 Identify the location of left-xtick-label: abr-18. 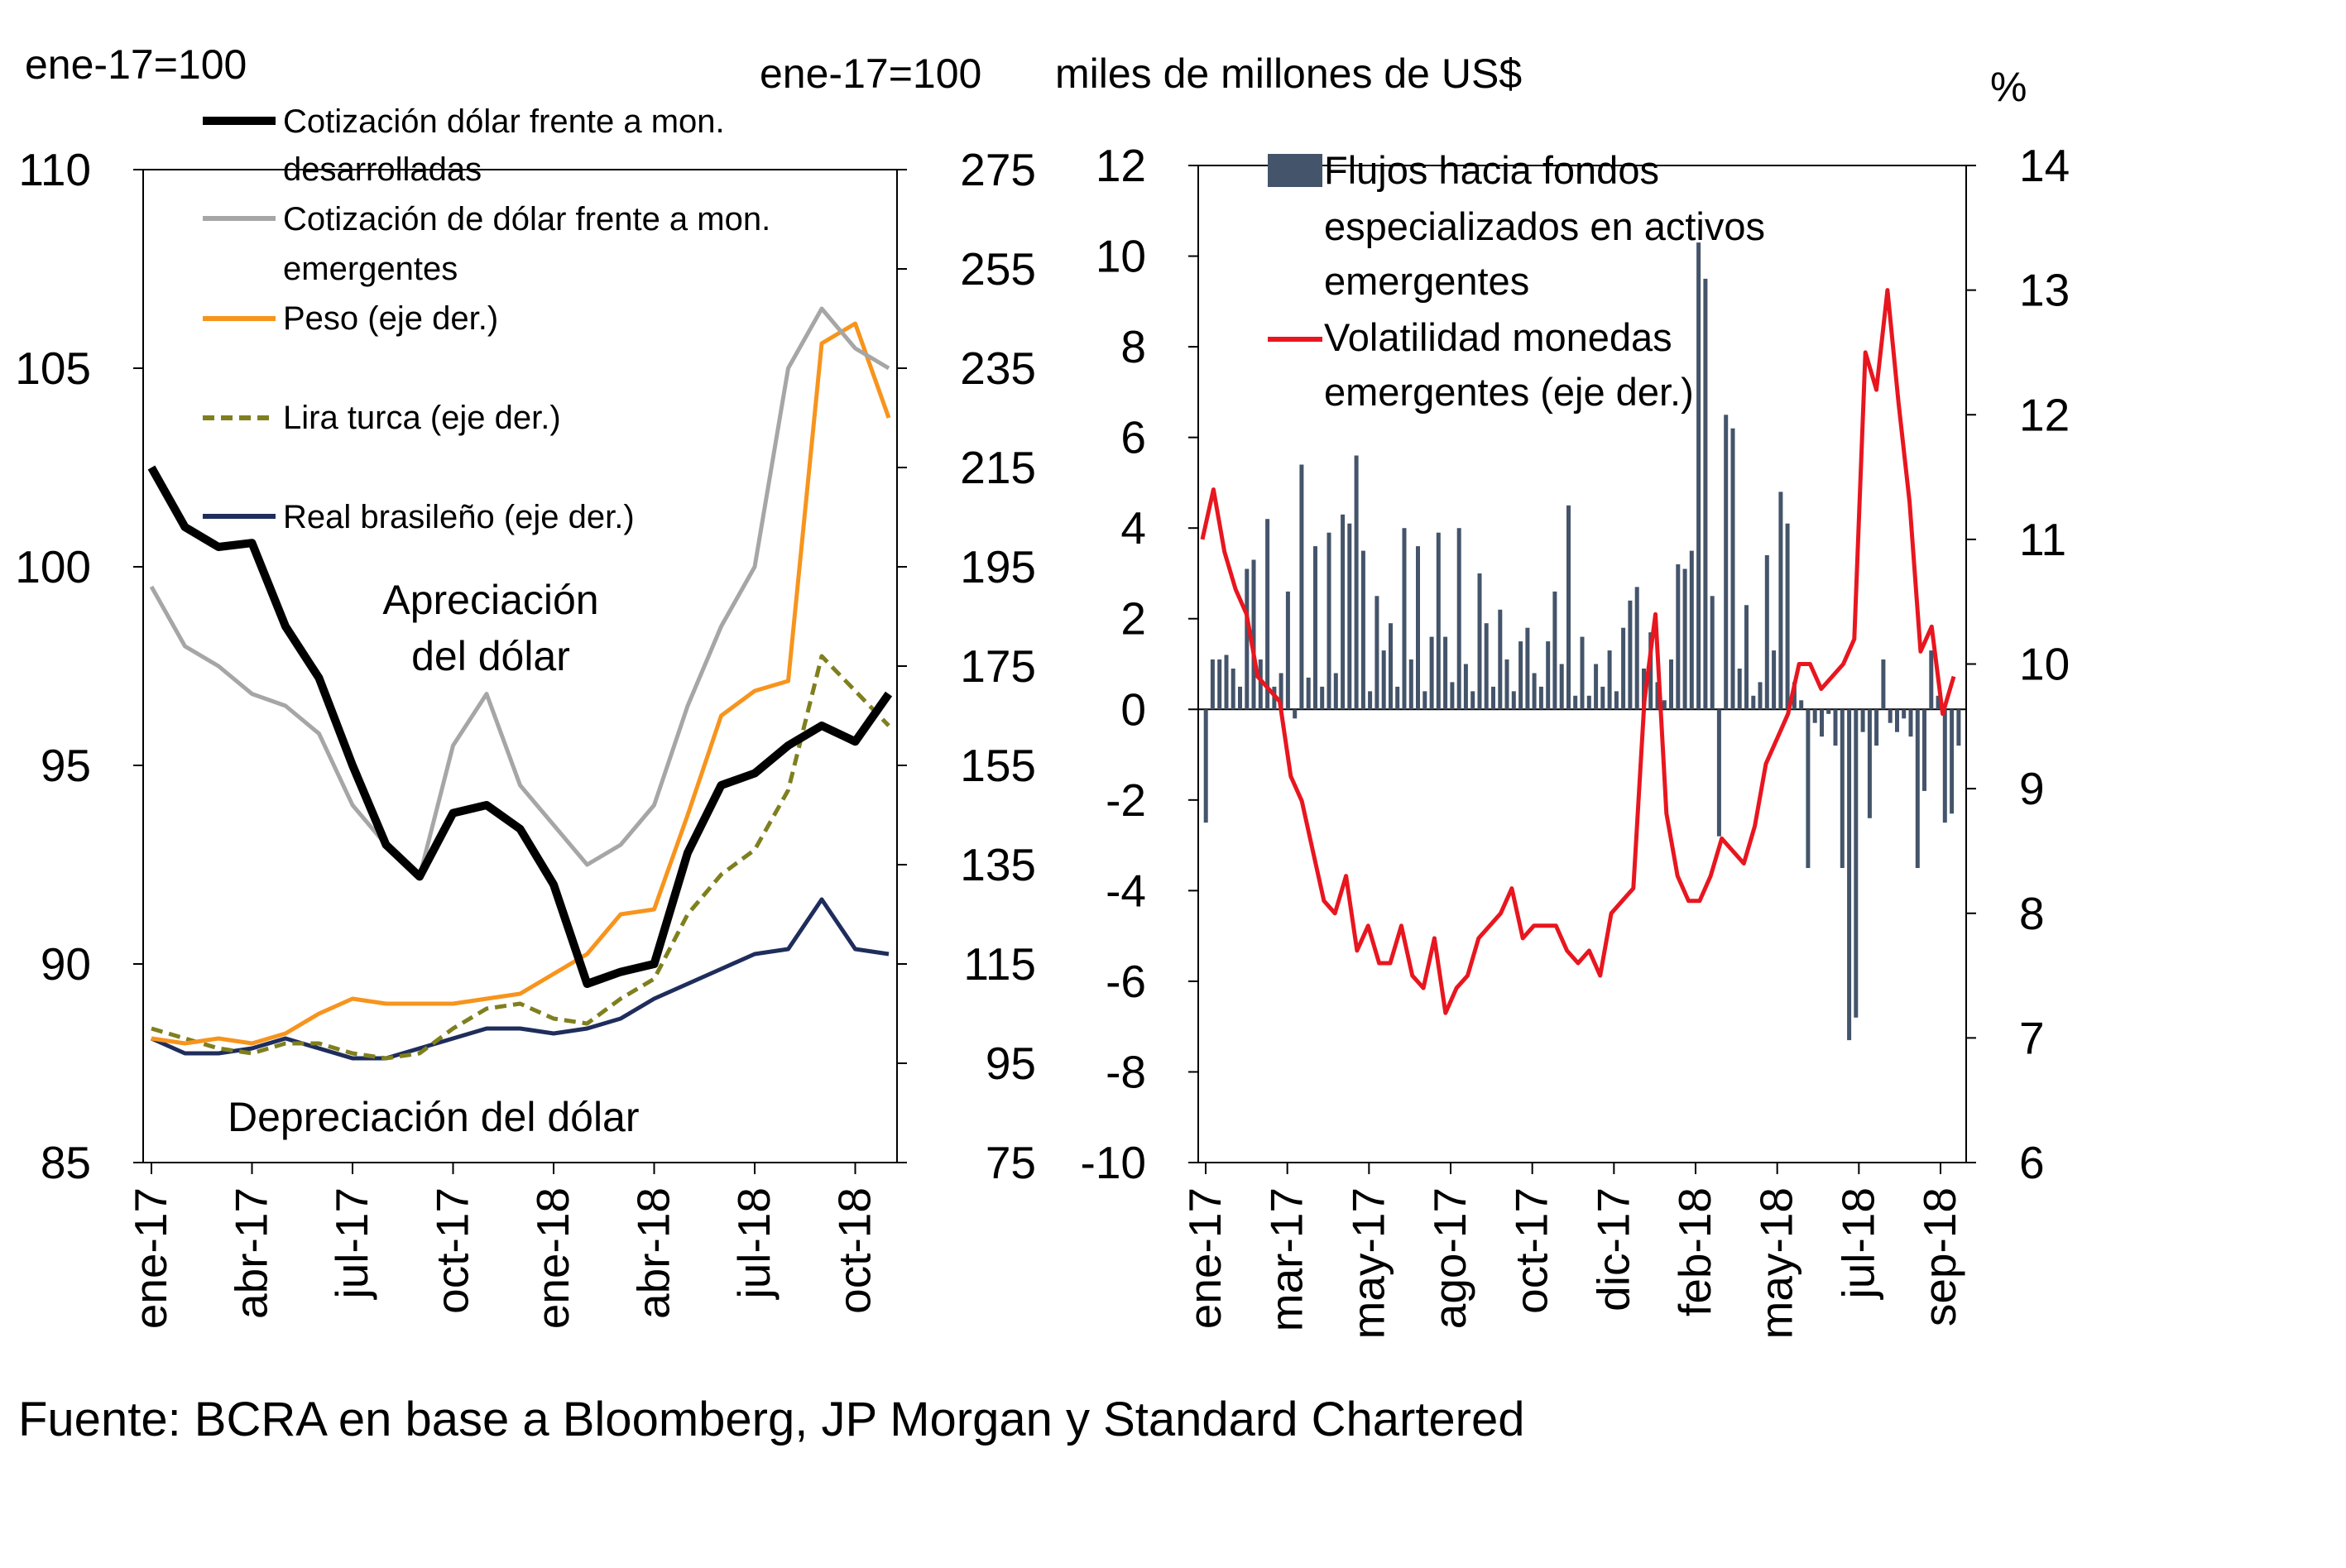
(654, 1253).